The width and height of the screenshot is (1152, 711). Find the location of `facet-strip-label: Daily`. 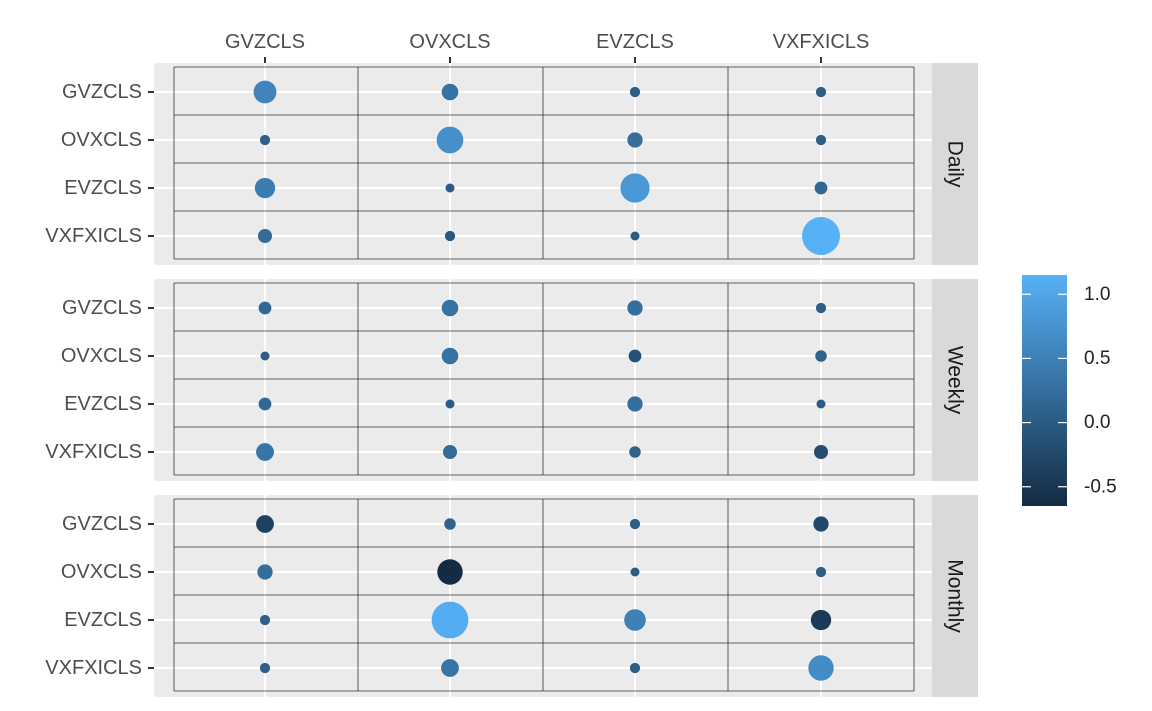

facet-strip-label: Daily is located at coordinates (955, 164).